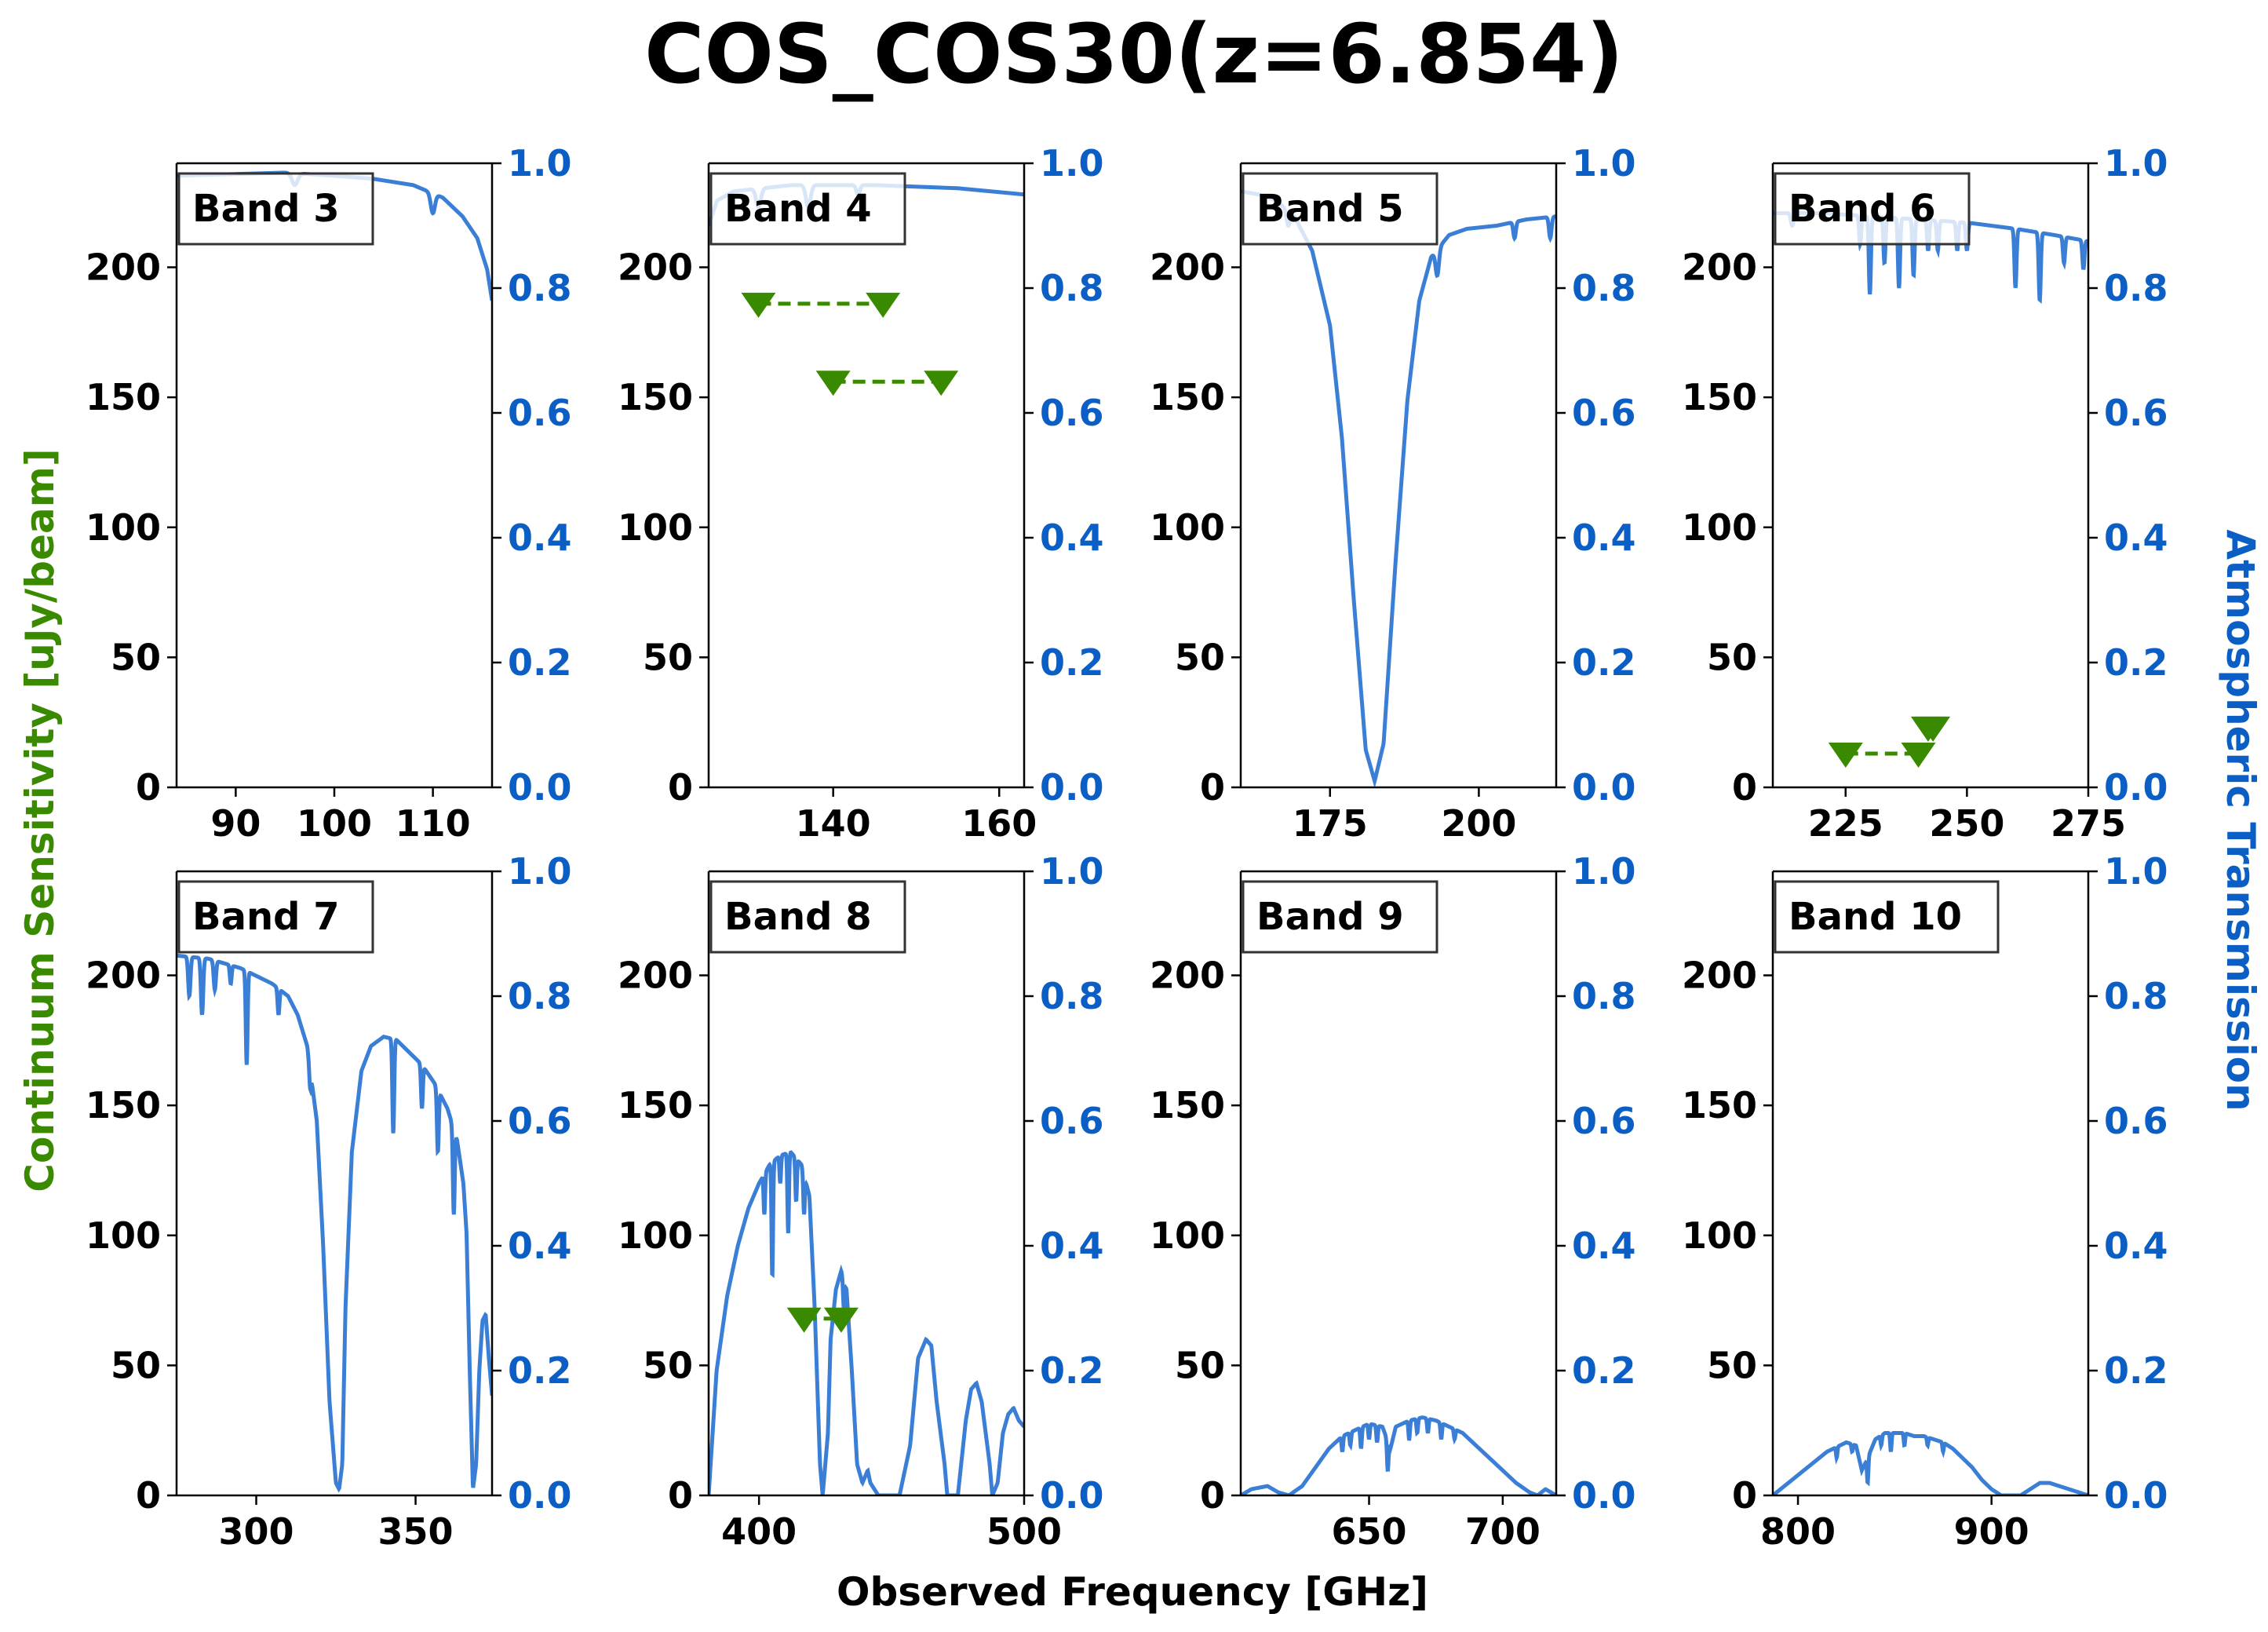 Image resolution: width=2268 pixels, height=1632 pixels. Describe the element at coordinates (1798, 1531) in the screenshot. I see `x-tick-label: 800` at that location.